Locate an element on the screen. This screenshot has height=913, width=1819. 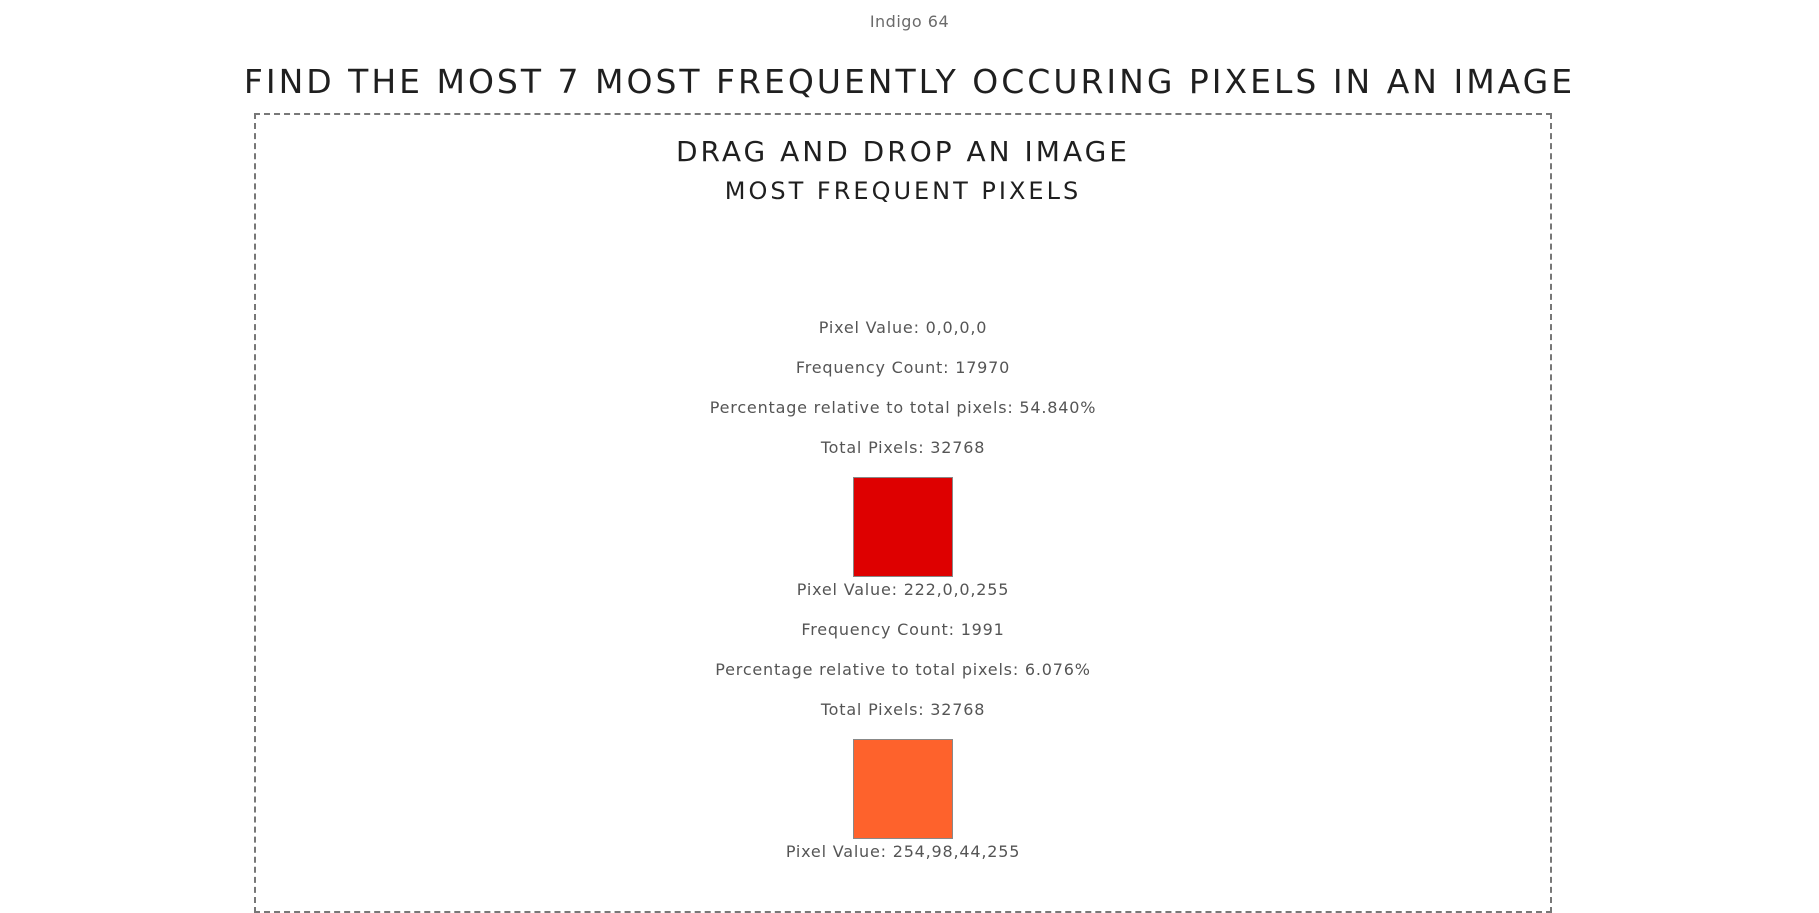
app-label: Indigo 64 is located at coordinates (909, 21).